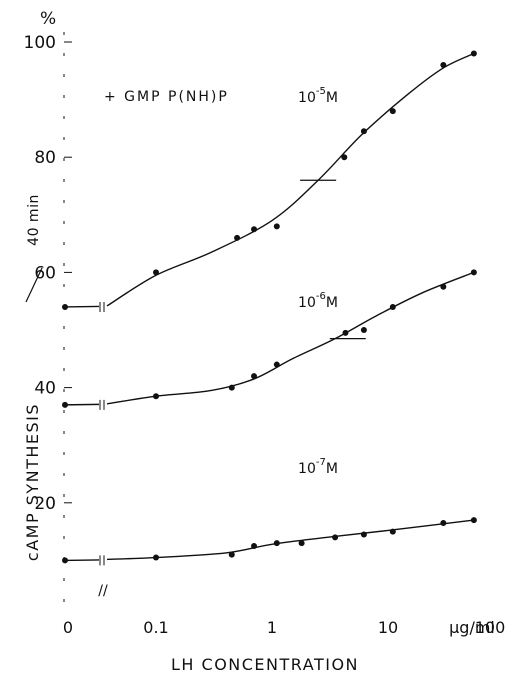 This screenshot has height=680, width=516. I want to click on series-3-label: 10-7M, so click(318, 467).